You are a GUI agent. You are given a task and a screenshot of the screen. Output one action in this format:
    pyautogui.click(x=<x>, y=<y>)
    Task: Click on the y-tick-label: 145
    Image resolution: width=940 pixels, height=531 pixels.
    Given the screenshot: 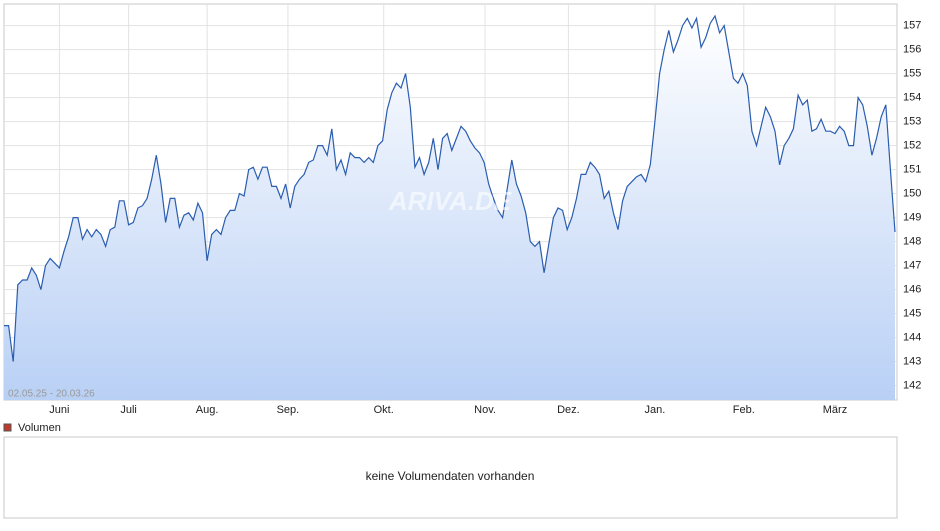 What is the action you would take?
    pyautogui.click(x=912, y=314)
    